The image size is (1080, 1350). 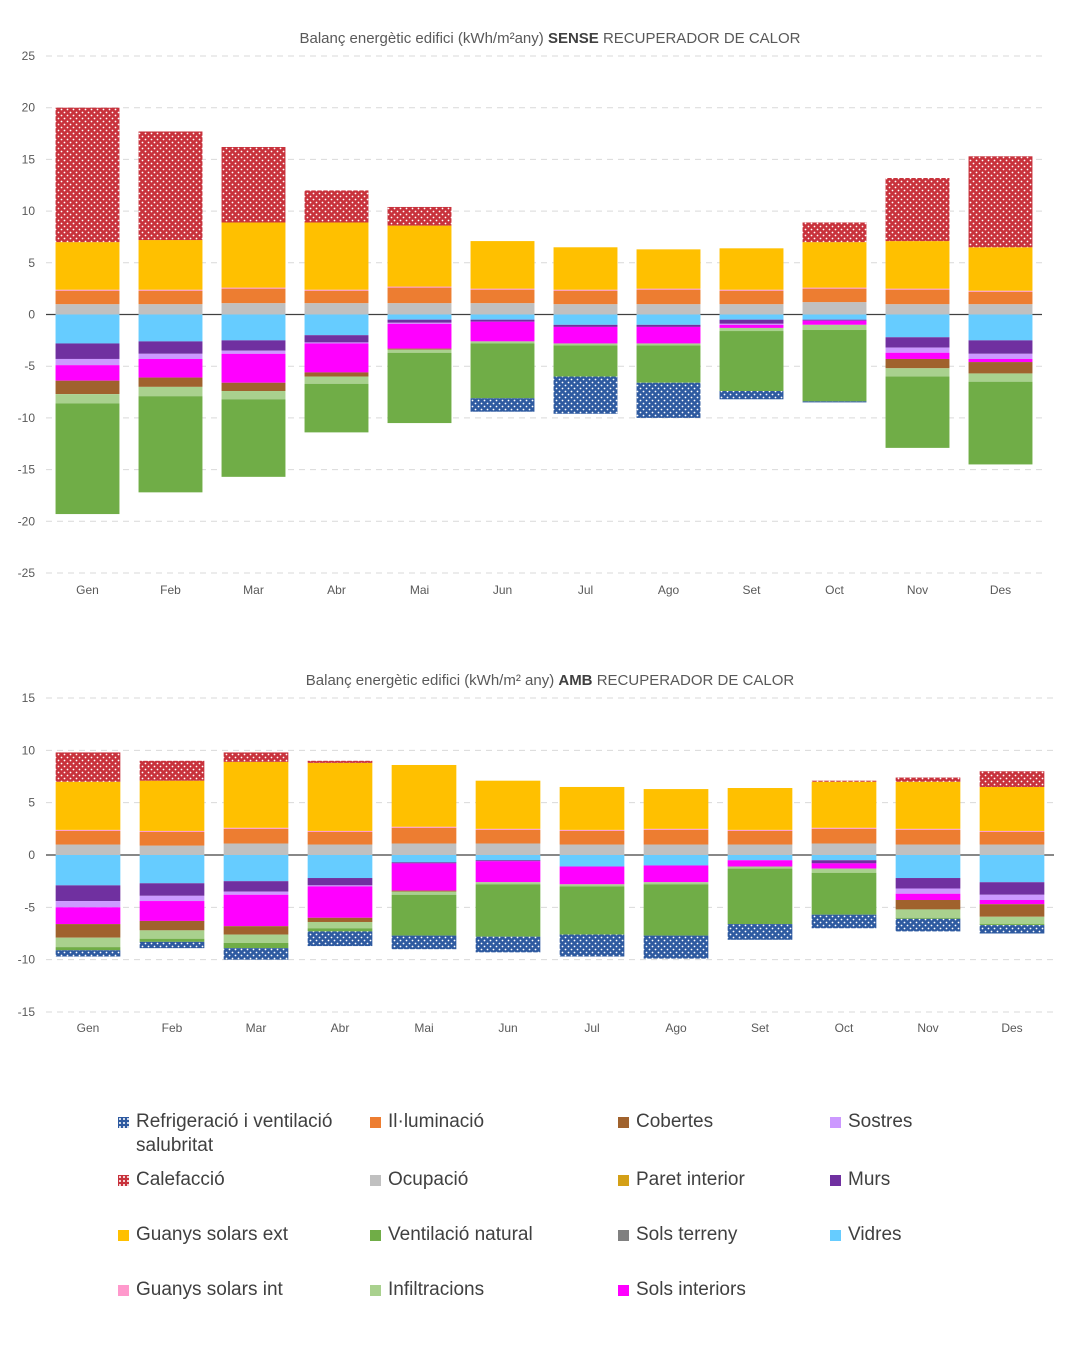 I want to click on x-tick-label: Gen, so click(x=88, y=1028).